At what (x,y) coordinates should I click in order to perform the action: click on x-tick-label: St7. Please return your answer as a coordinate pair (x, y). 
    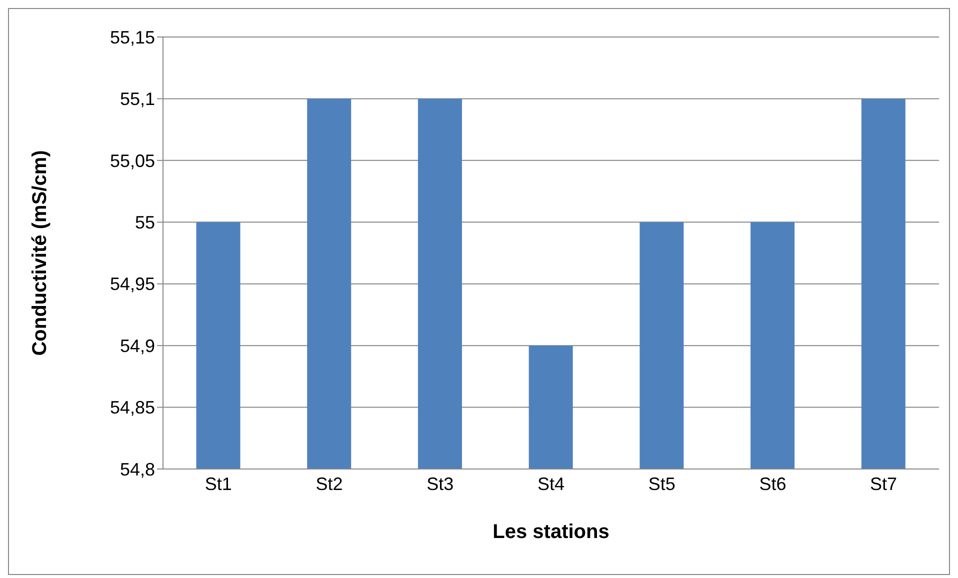
    Looking at the image, I should click on (884, 484).